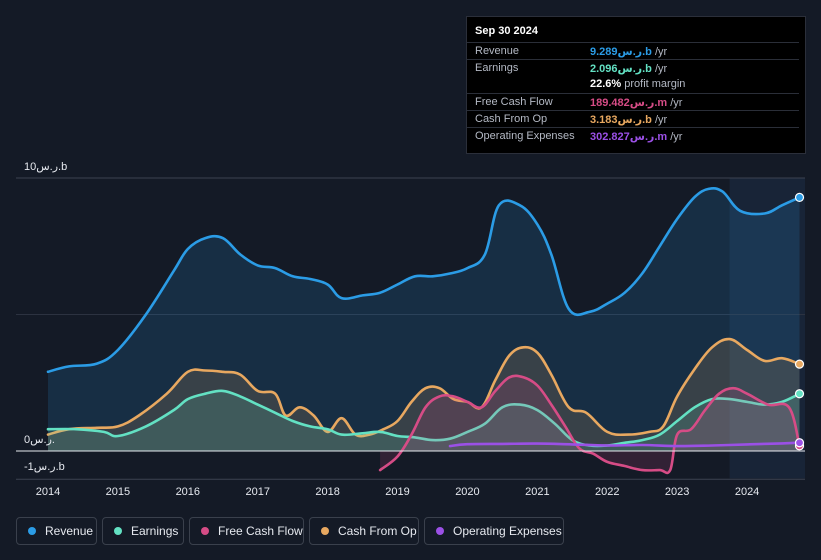  I want to click on tooltip-row-cfo: Cash From Op 3.183ر.س.b /yr, so click(633, 119).